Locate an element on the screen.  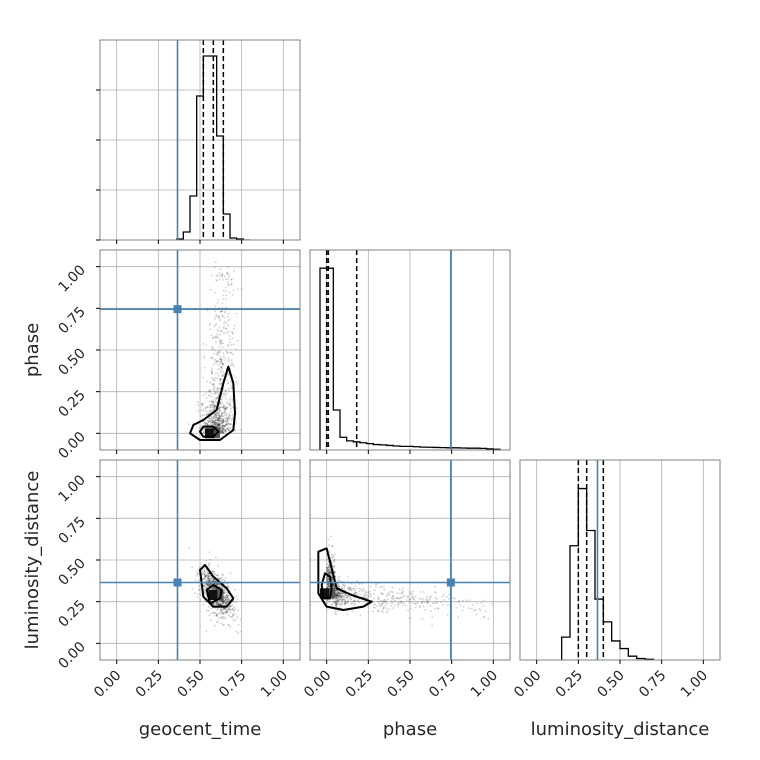
panel-content is located at coordinates (410, 560).